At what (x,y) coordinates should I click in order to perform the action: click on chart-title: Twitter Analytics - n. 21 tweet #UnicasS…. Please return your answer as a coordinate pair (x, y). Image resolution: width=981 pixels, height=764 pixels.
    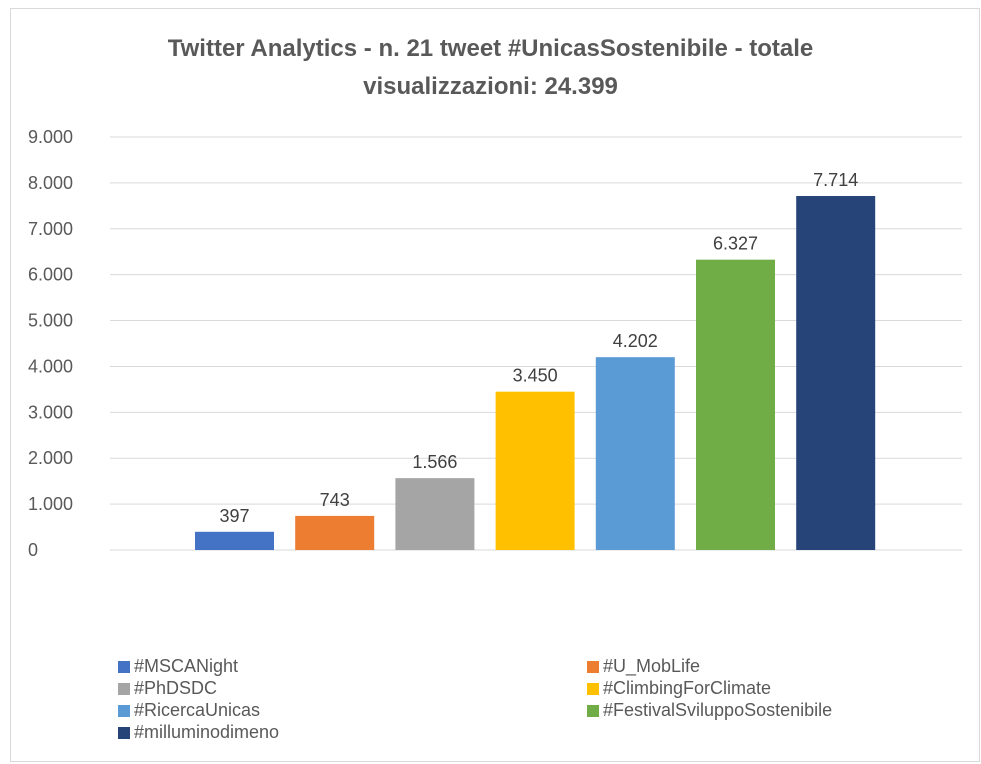
    Looking at the image, I should click on (490, 68).